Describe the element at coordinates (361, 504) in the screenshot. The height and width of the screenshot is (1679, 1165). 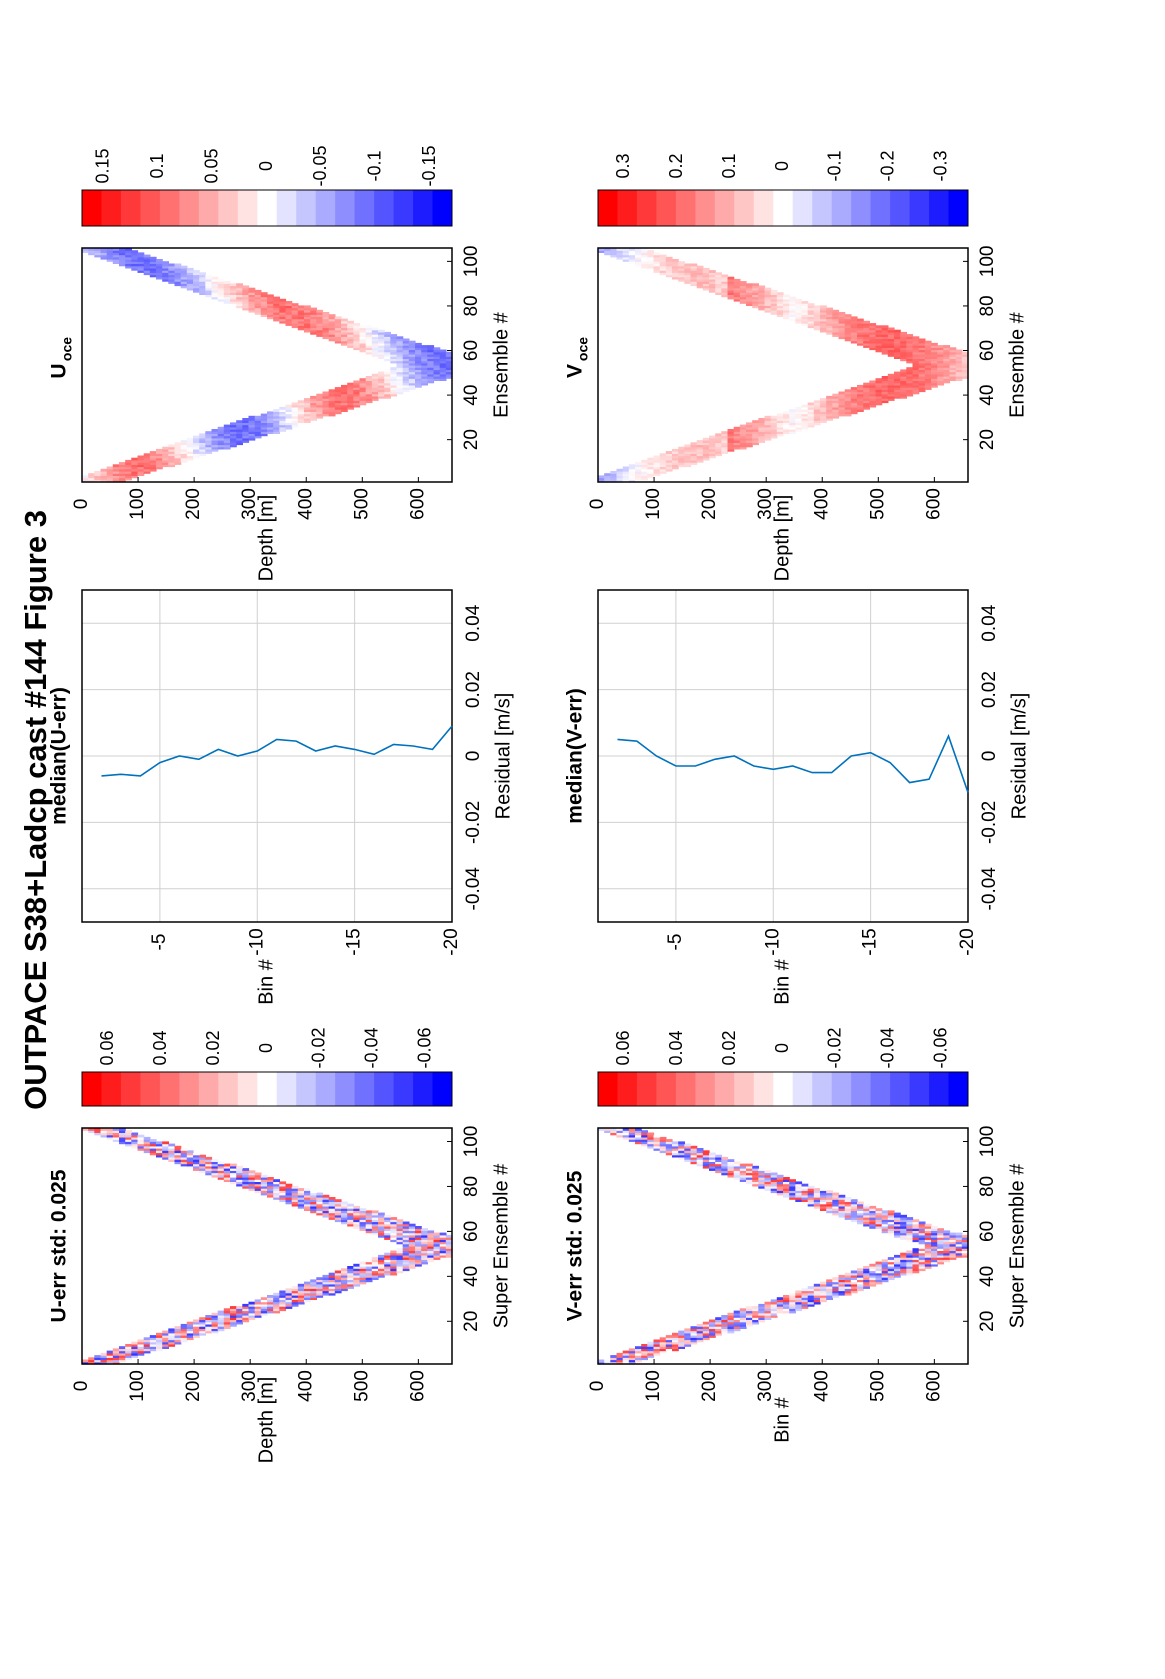
I see `depth-tick-label: 500` at that location.